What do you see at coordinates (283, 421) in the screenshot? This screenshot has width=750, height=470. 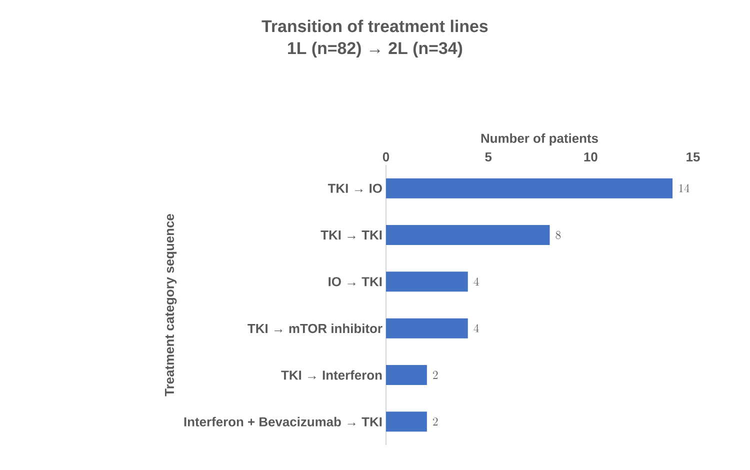 I see `y-tick-label: Interferon + Bevacizumab → TKI` at bounding box center [283, 421].